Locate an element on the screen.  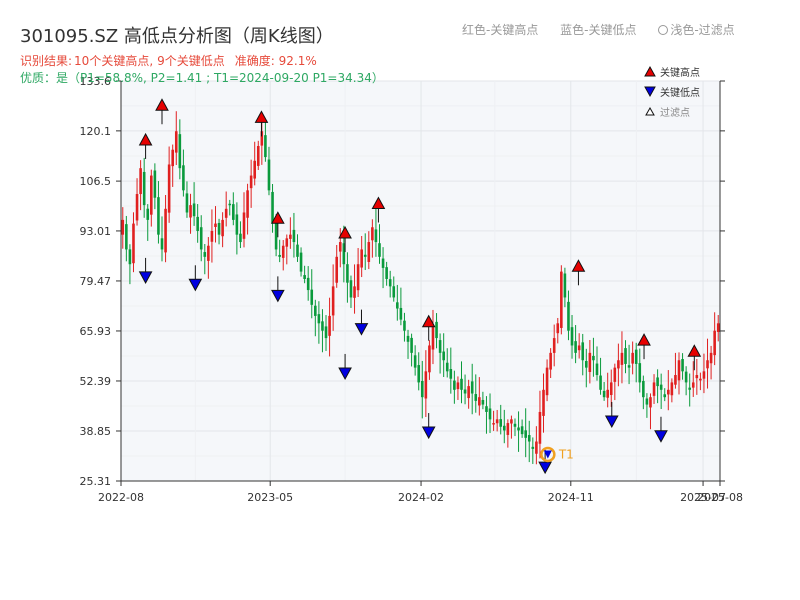
x-tick-label: 2025-08 is located at coordinates (720, 497).